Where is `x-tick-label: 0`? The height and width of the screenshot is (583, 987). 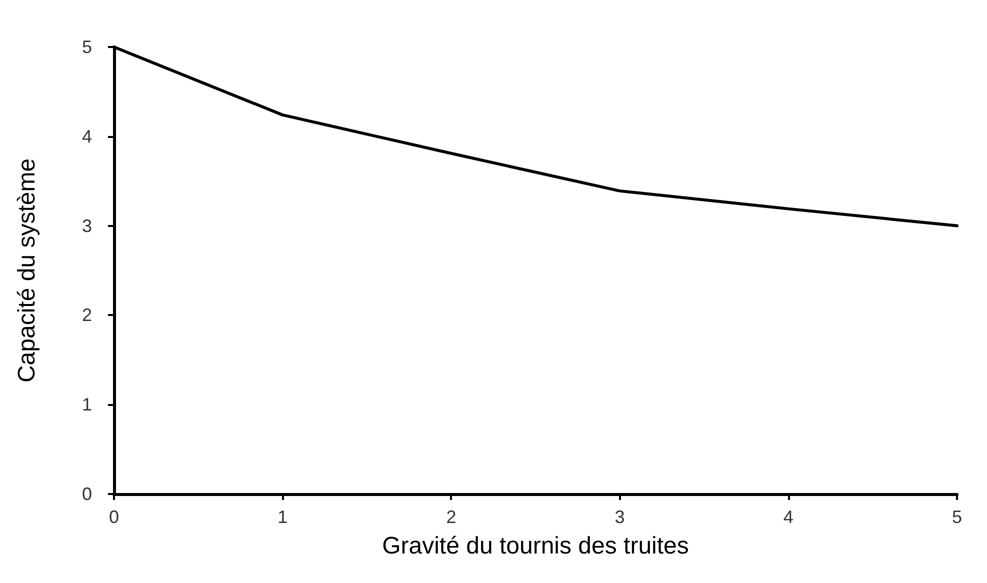 x-tick-label: 0 is located at coordinates (114, 517).